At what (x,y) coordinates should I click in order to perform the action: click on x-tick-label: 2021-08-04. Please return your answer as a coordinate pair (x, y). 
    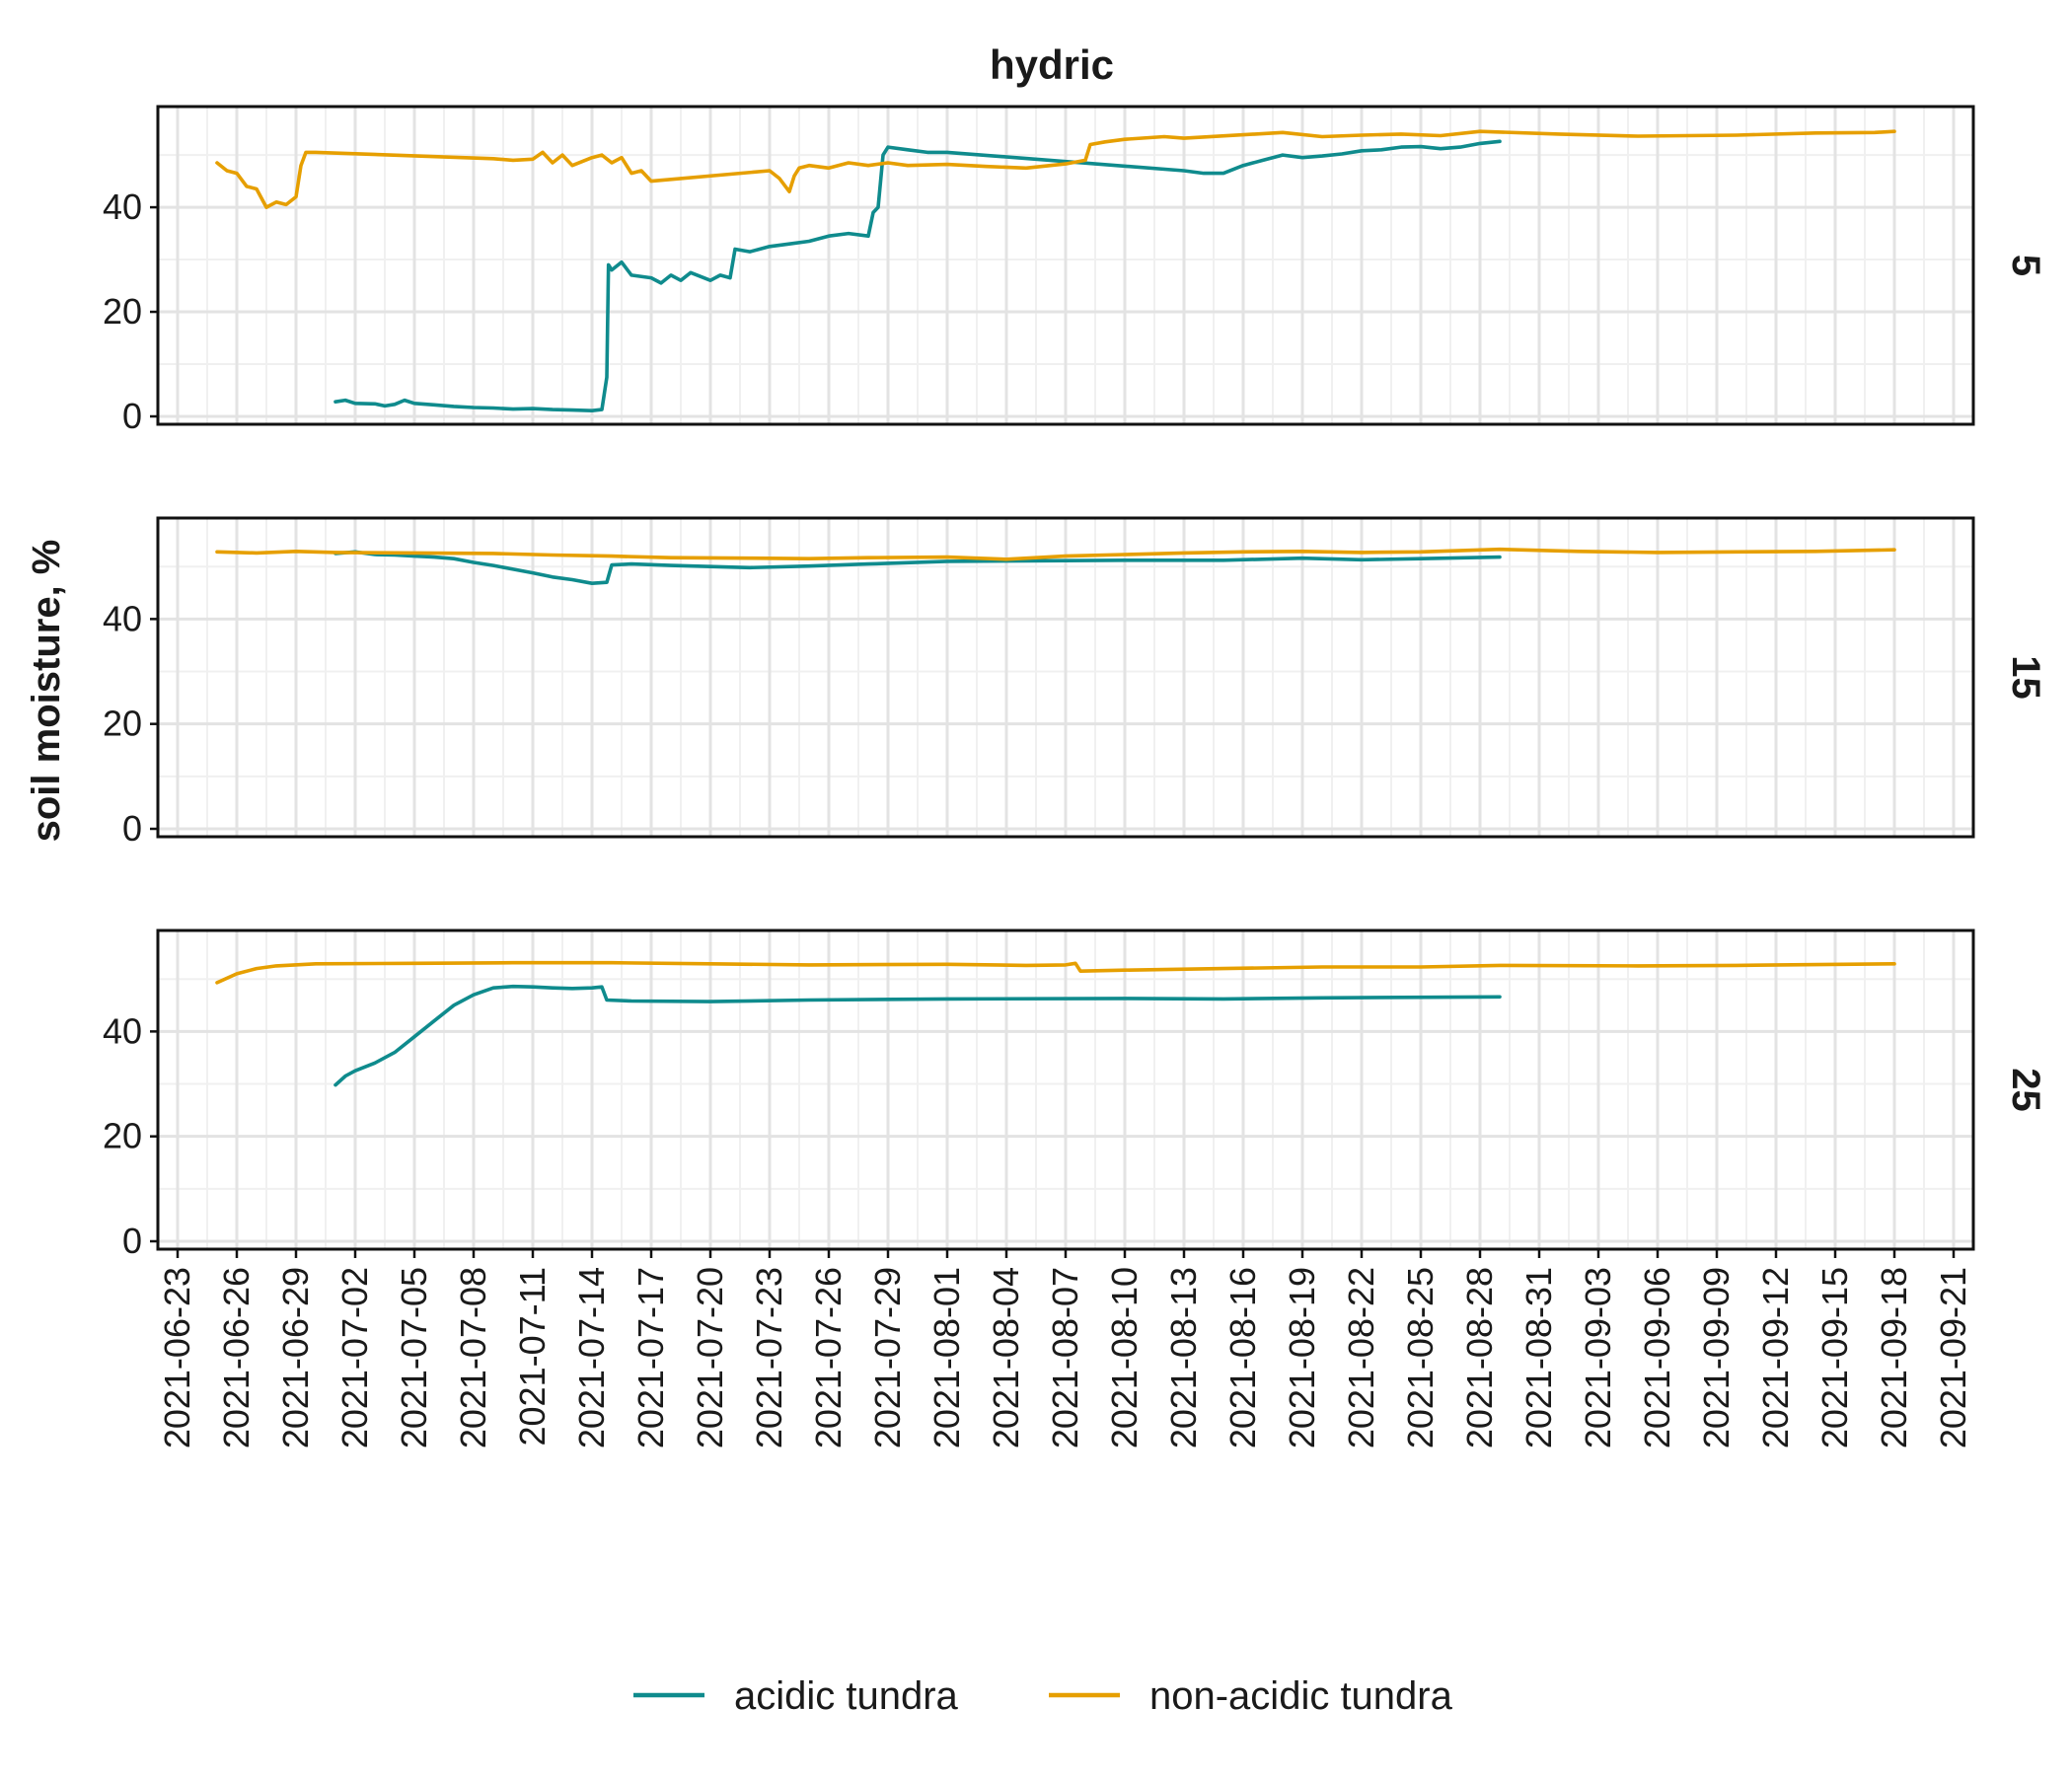
    Looking at the image, I should click on (1006, 1358).